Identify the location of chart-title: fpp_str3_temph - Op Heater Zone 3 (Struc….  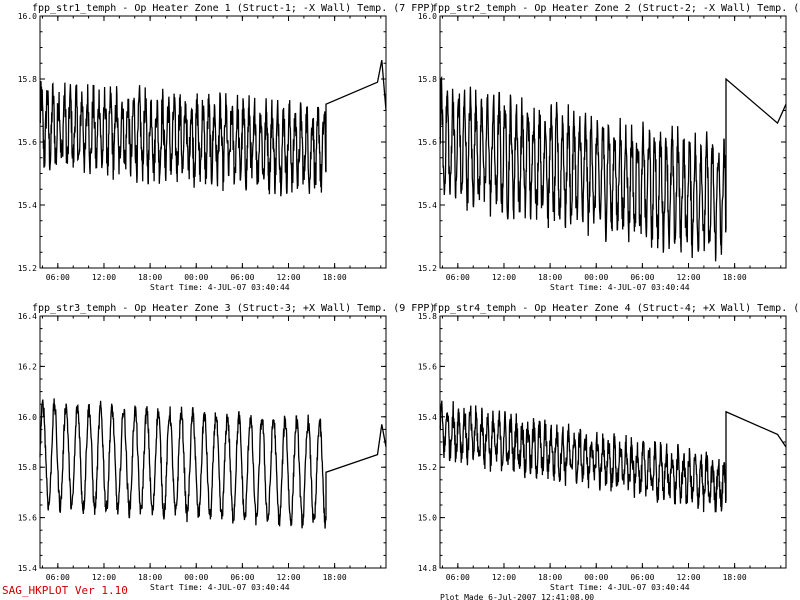
(233, 308).